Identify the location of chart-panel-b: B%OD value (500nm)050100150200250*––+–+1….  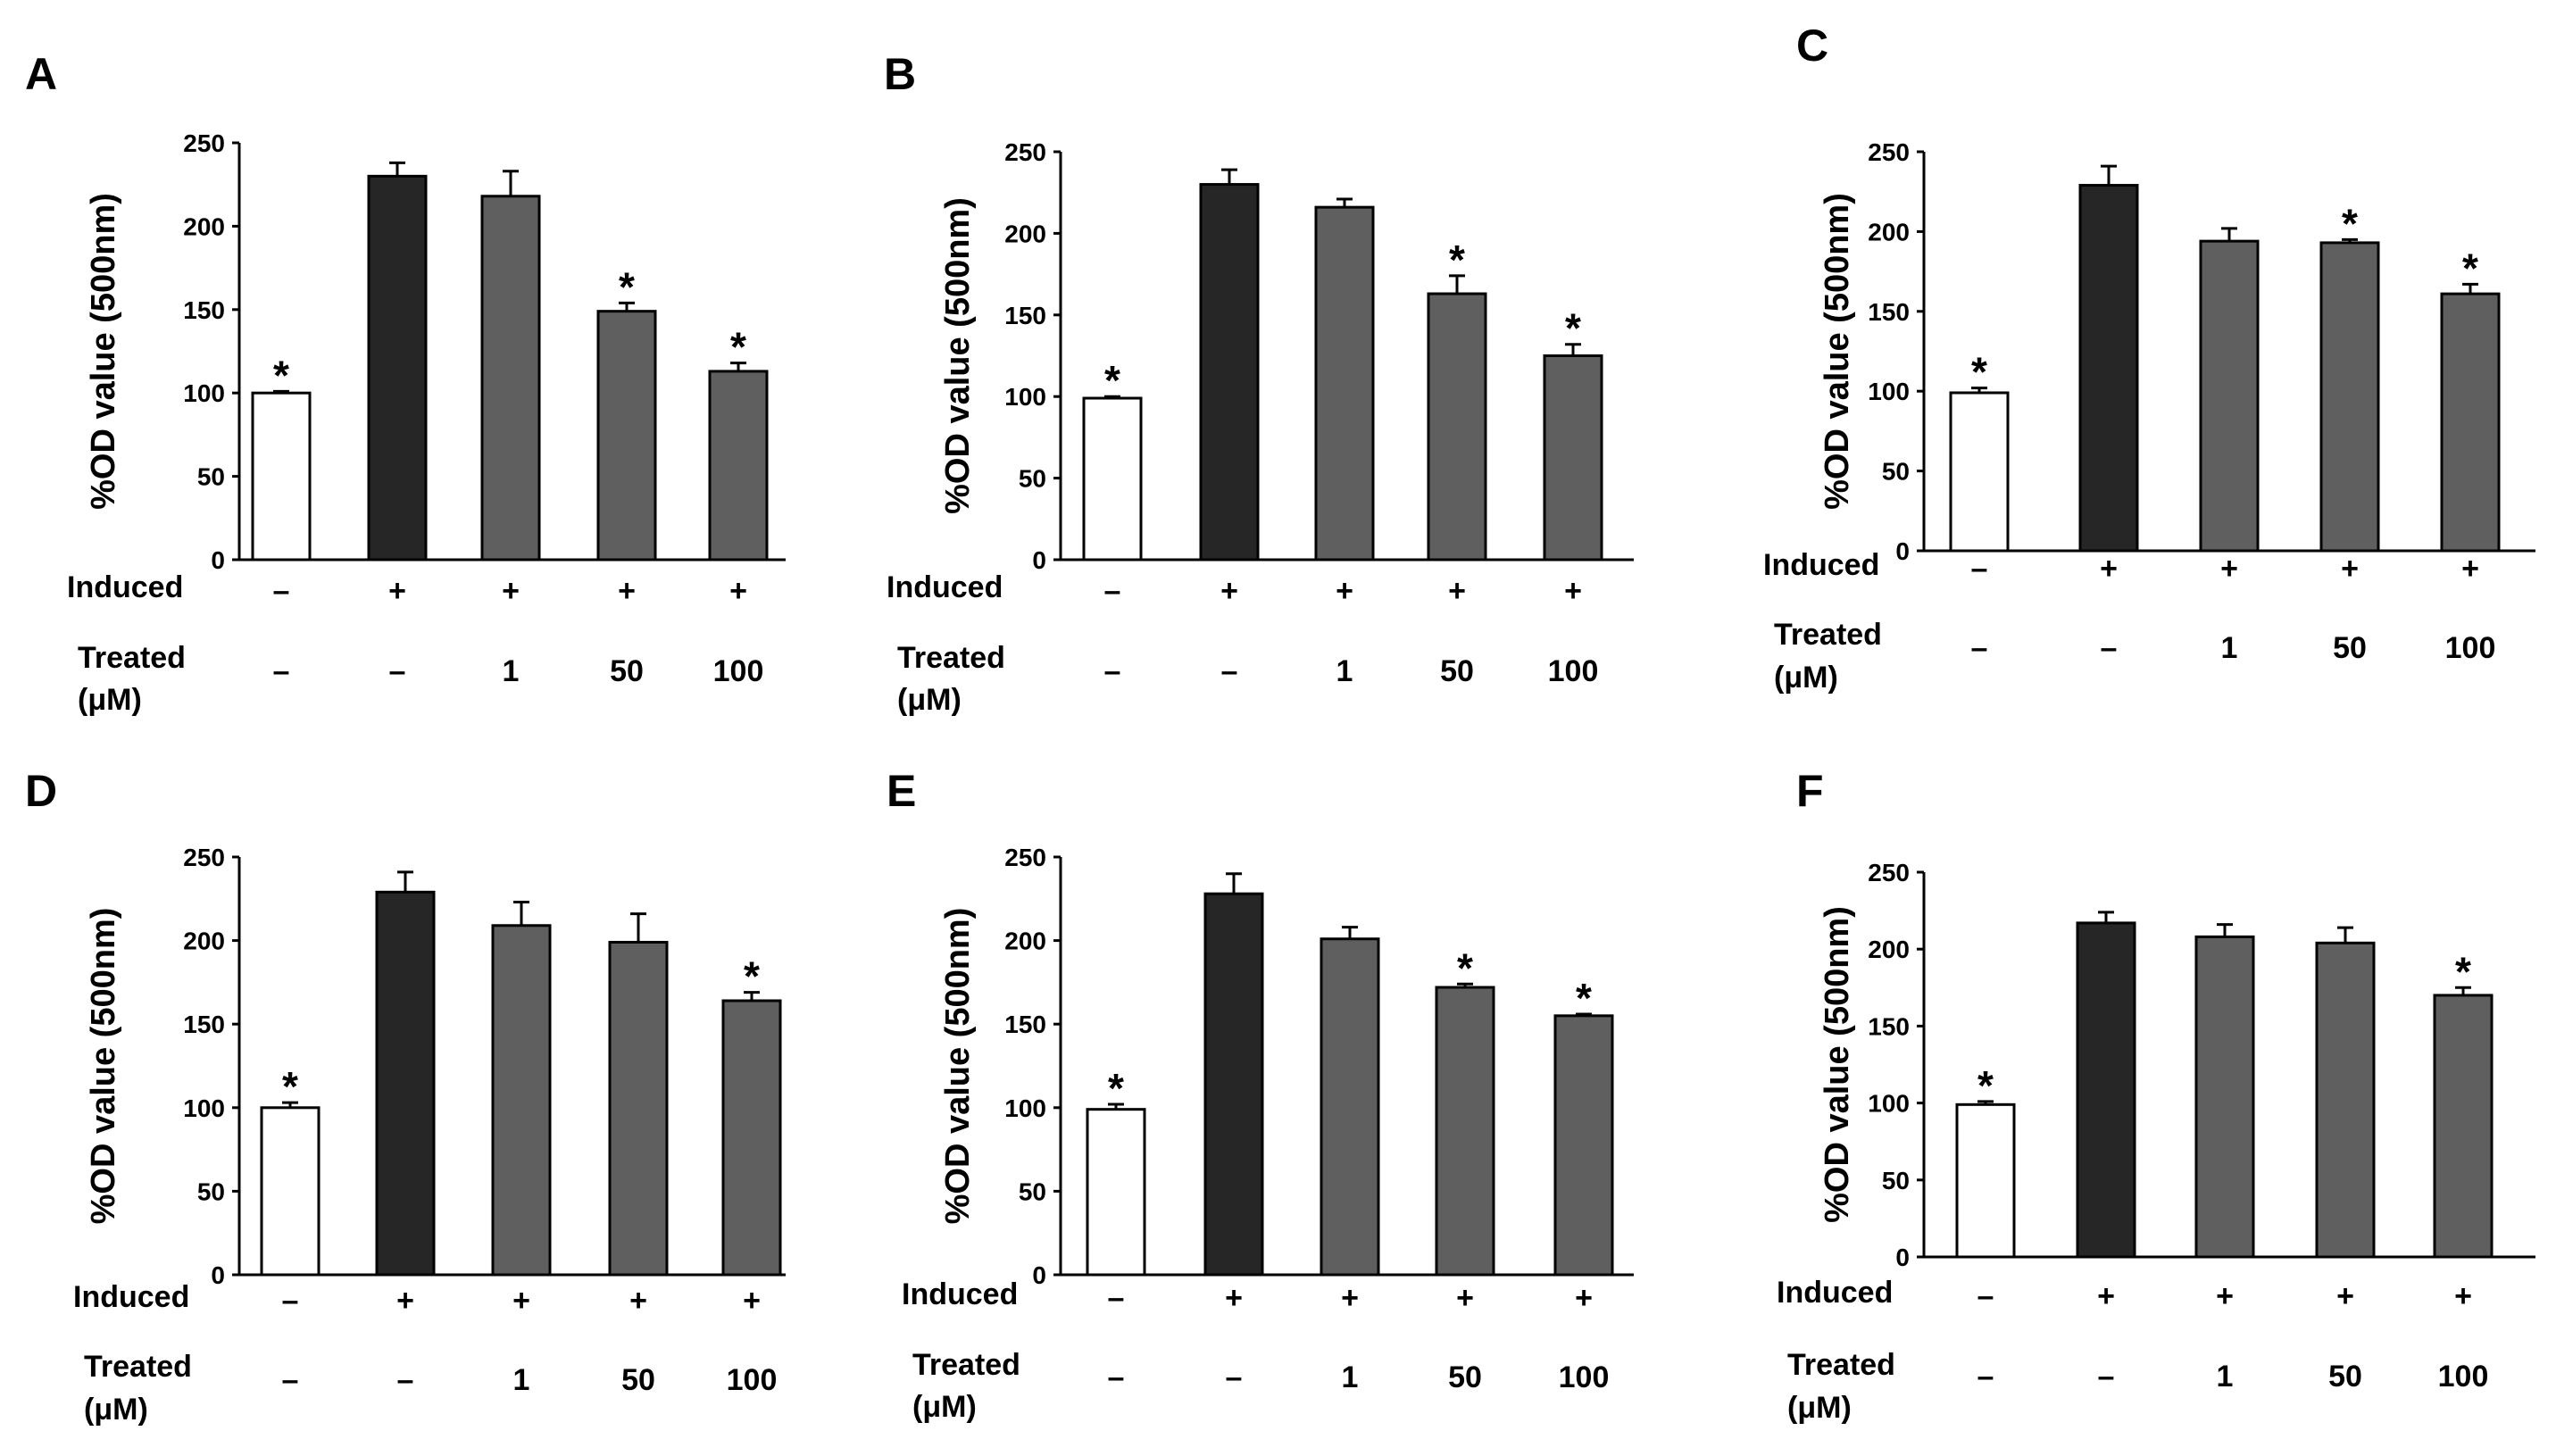
(1259, 383).